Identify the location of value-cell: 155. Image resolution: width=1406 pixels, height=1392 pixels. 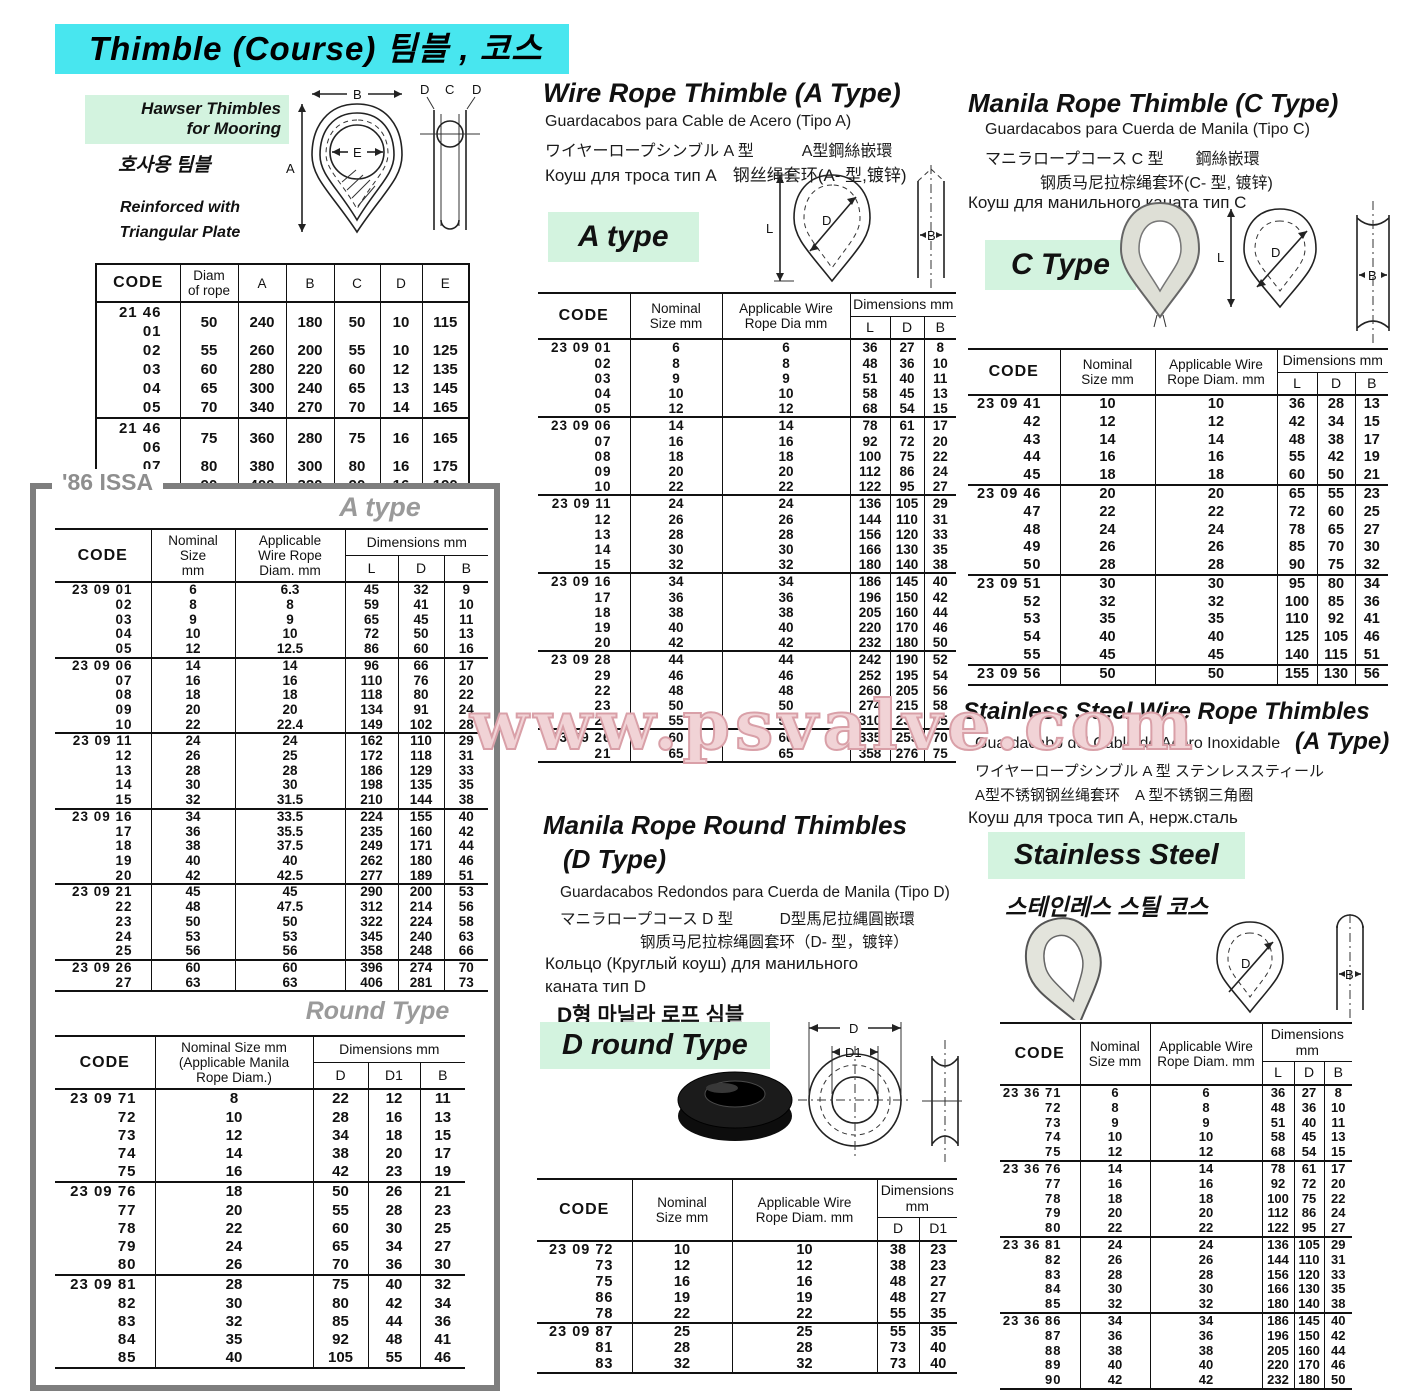
(1296, 674).